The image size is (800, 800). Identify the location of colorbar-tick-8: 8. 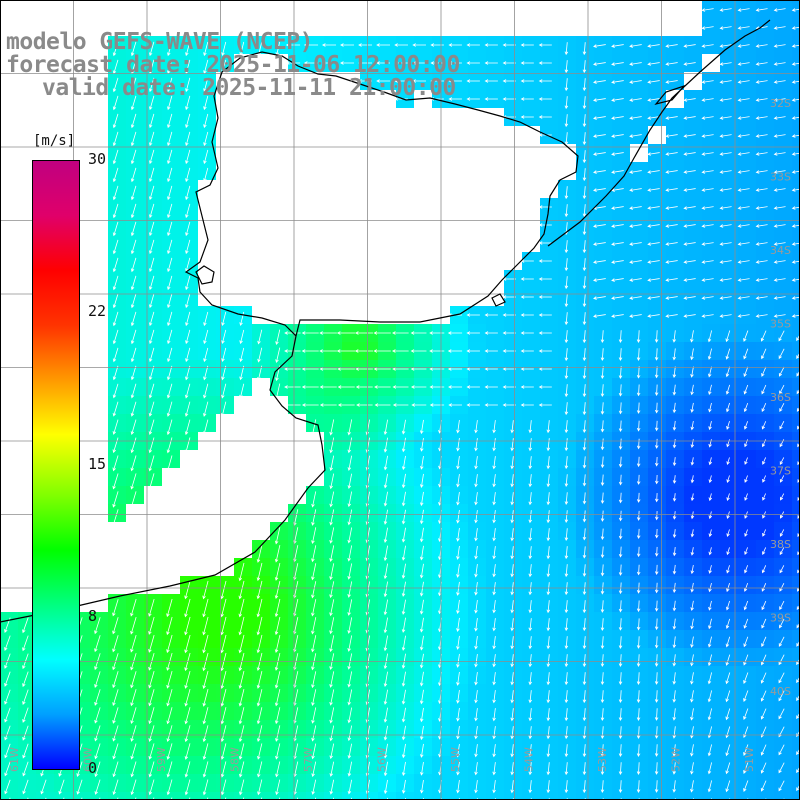
(93, 616).